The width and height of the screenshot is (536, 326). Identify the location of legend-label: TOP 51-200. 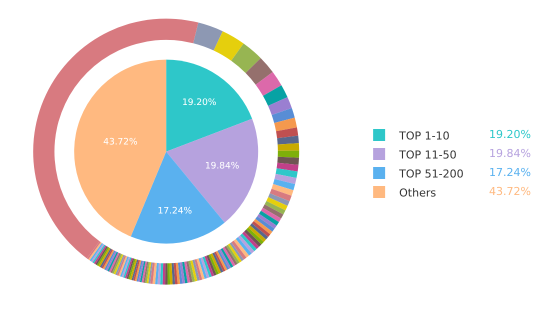
(431, 173).